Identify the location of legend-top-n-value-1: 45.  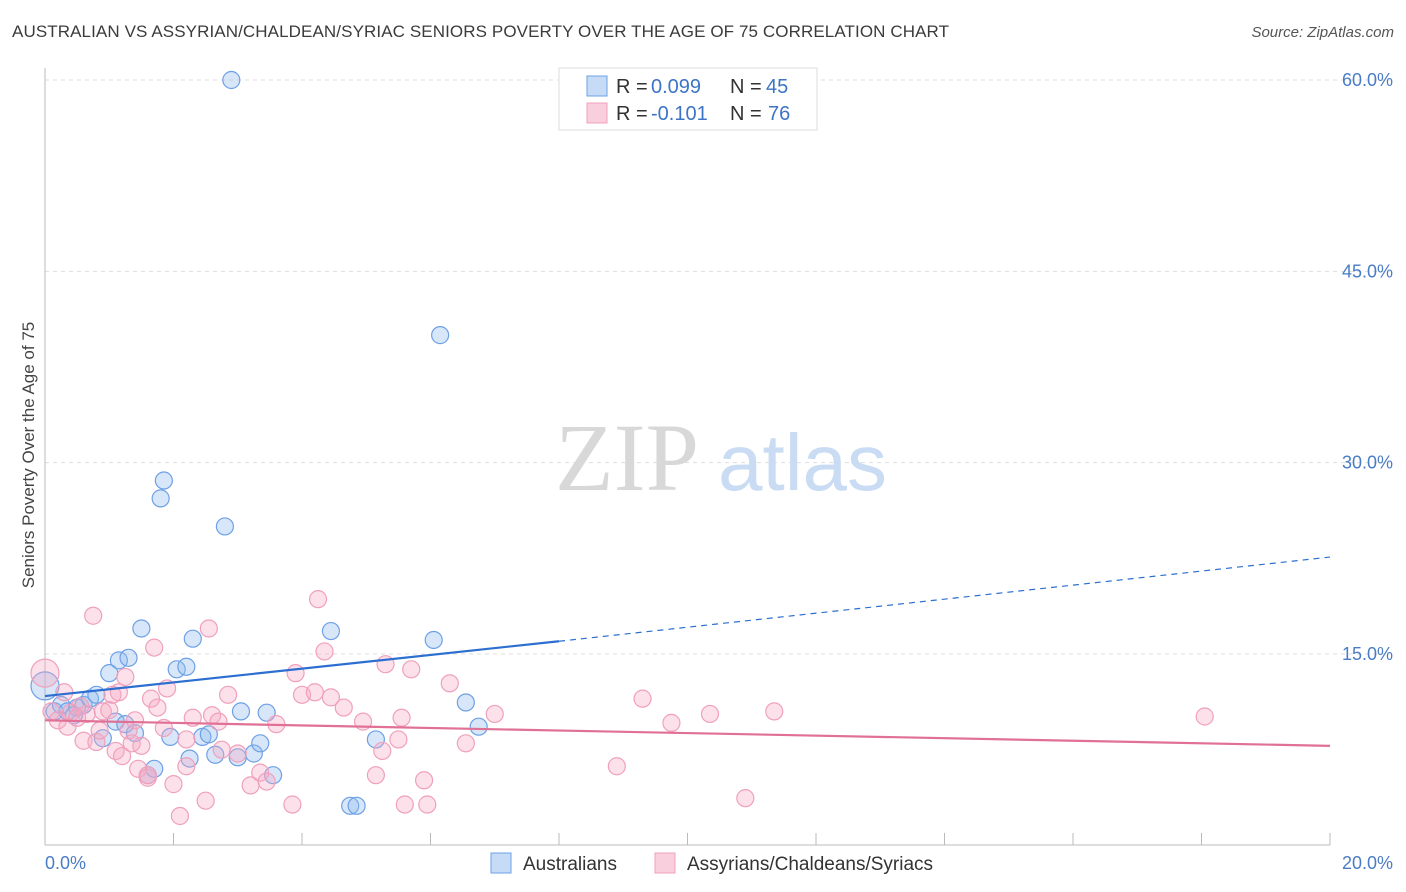
(777, 87).